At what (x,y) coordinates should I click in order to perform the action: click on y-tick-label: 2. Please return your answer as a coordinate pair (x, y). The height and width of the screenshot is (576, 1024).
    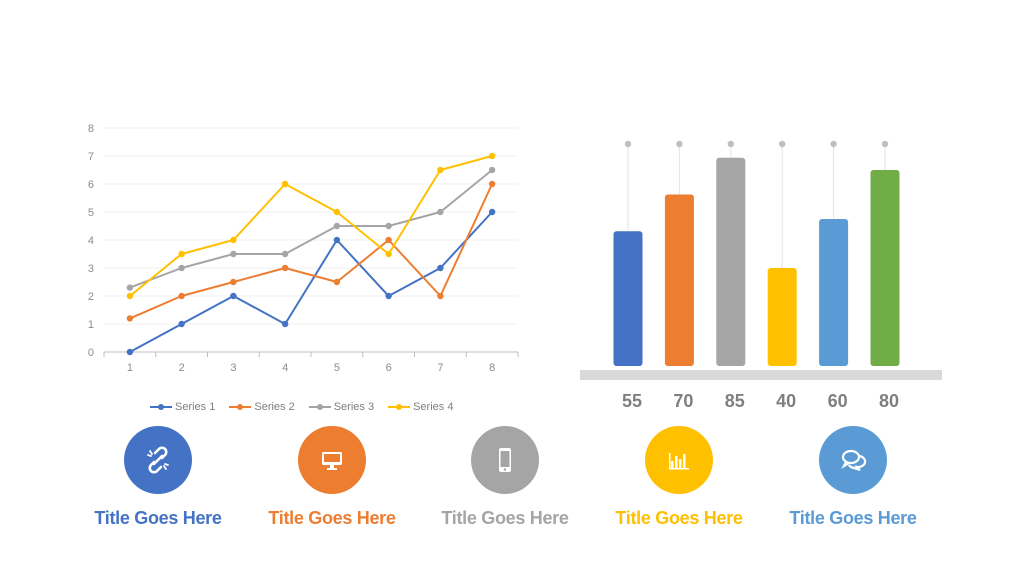
    Looking at the image, I should click on (91, 297).